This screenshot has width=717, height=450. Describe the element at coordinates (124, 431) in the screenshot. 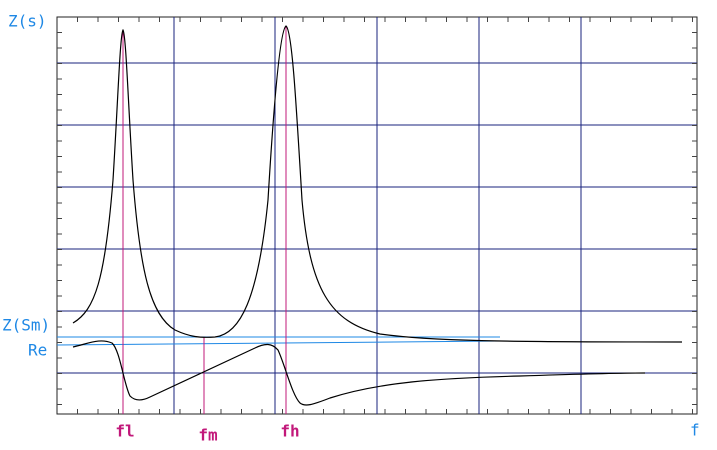

I see `fl-label: fl` at that location.